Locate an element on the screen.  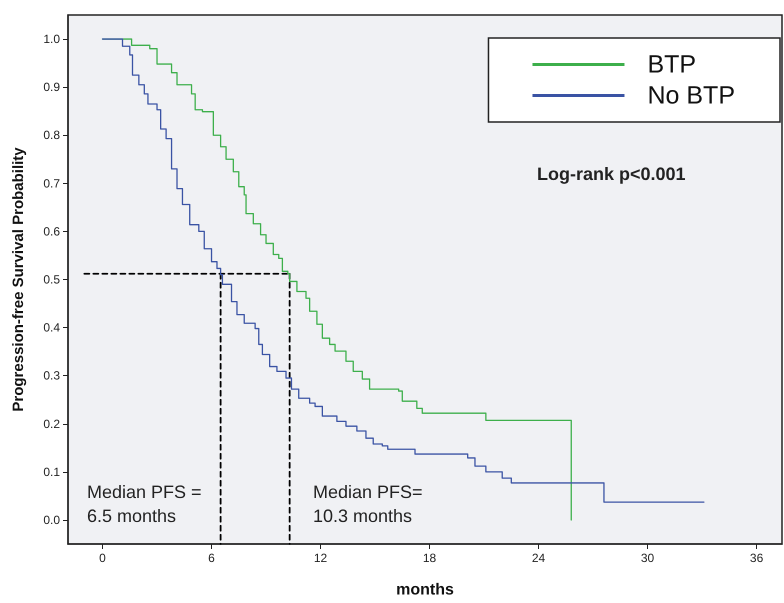
y-tick-label: 1.0 is located at coordinates (51, 39).